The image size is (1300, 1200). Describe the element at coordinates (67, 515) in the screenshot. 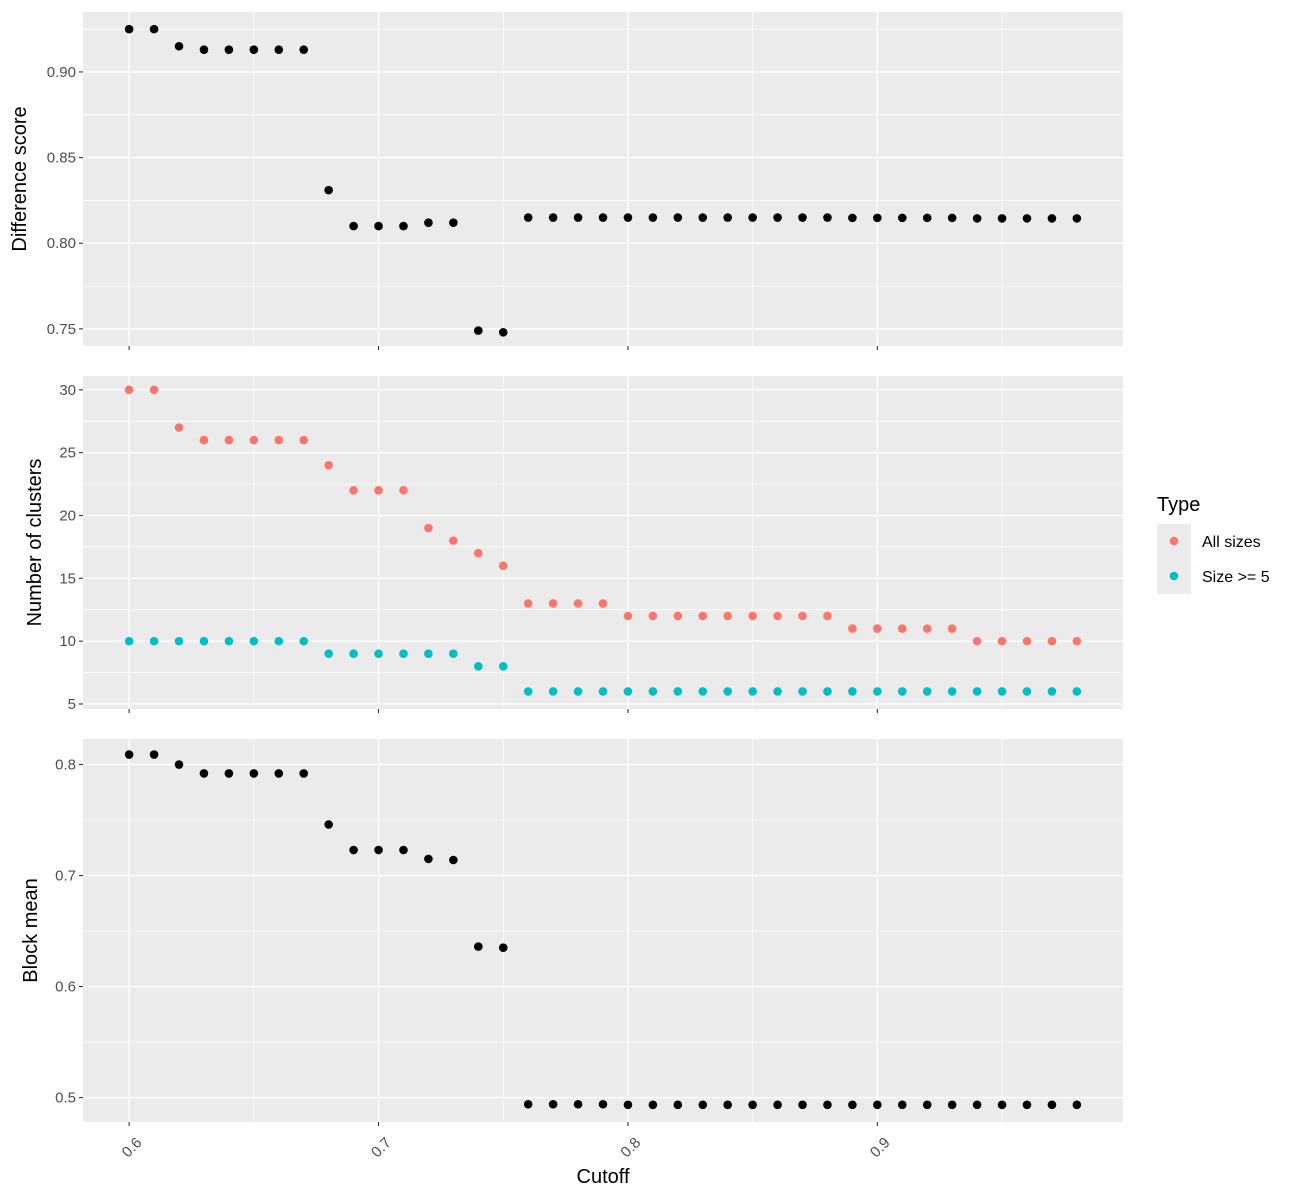

I see `y-tick-label: 20` at that location.